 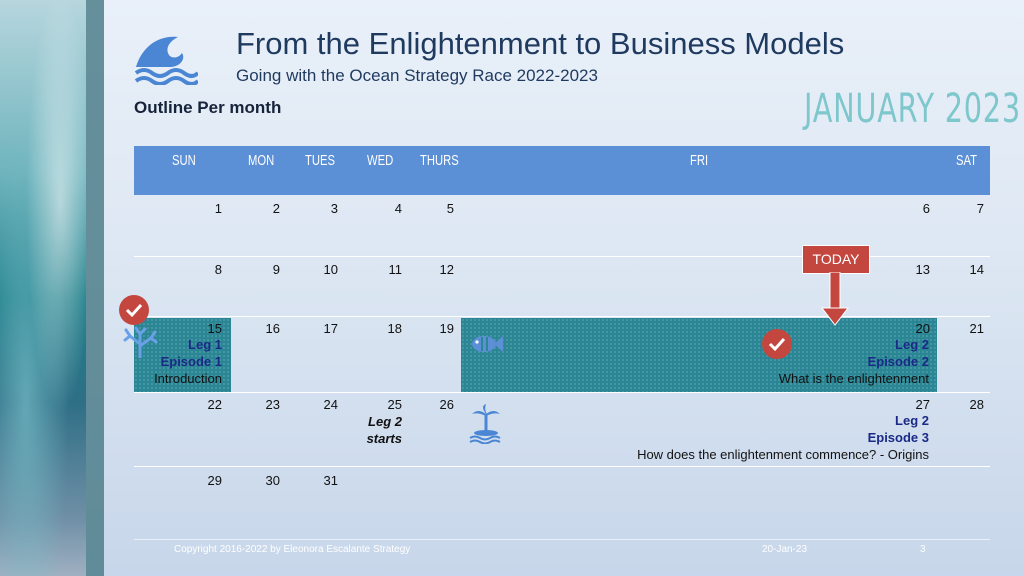 I want to click on date-30: 30, so click(x=272, y=480).